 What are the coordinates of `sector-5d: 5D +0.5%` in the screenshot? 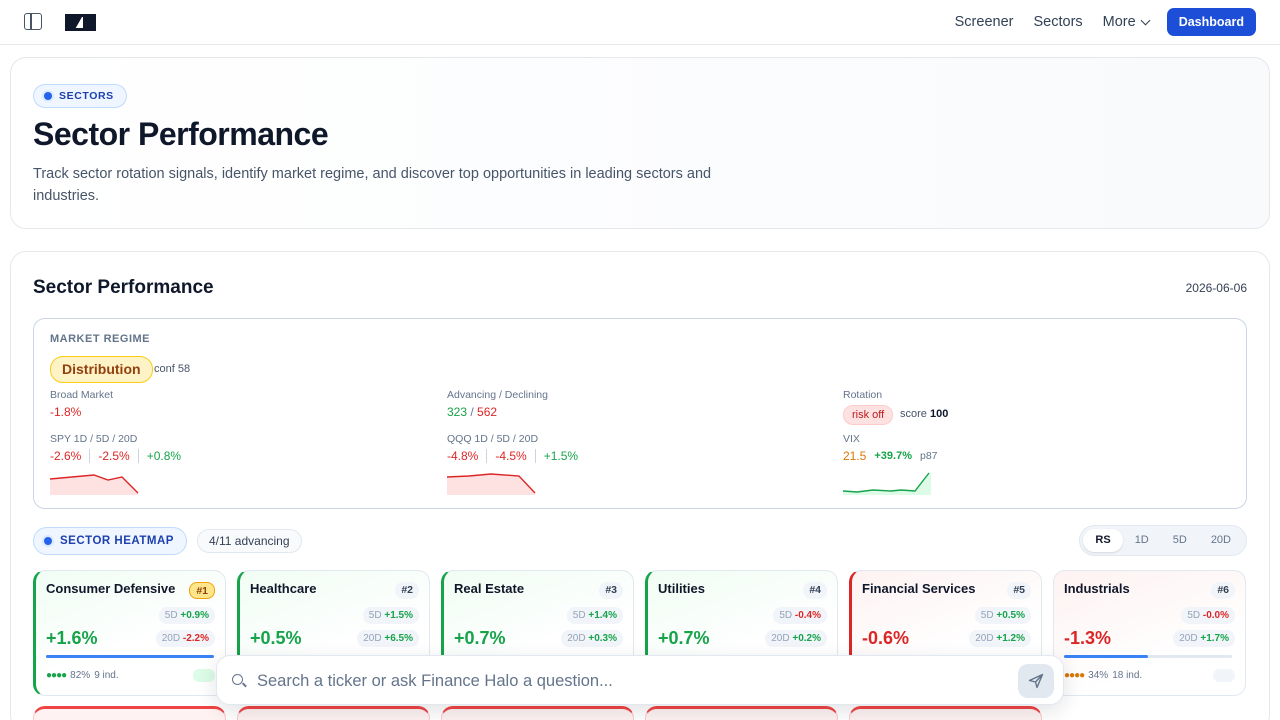 It's located at (1002, 615).